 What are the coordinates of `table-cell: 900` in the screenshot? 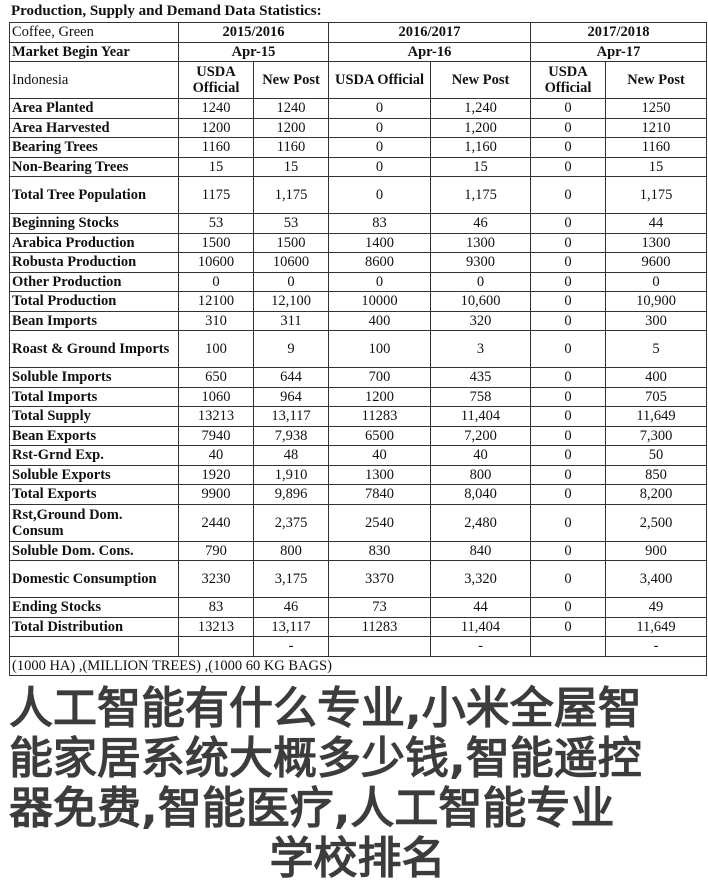 It's located at (656, 550).